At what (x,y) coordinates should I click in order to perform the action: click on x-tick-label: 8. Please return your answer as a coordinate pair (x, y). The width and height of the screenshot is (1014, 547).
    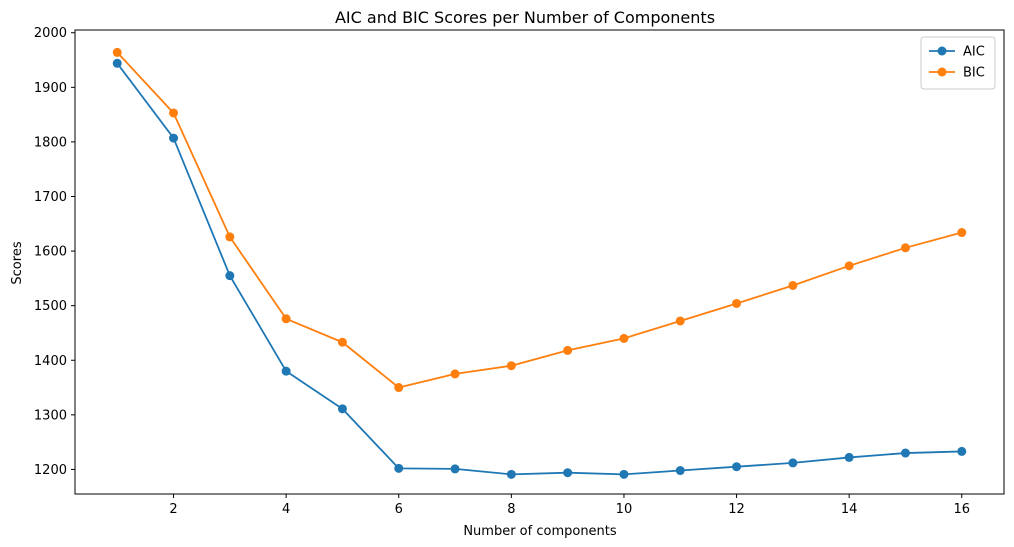
    Looking at the image, I should click on (511, 509).